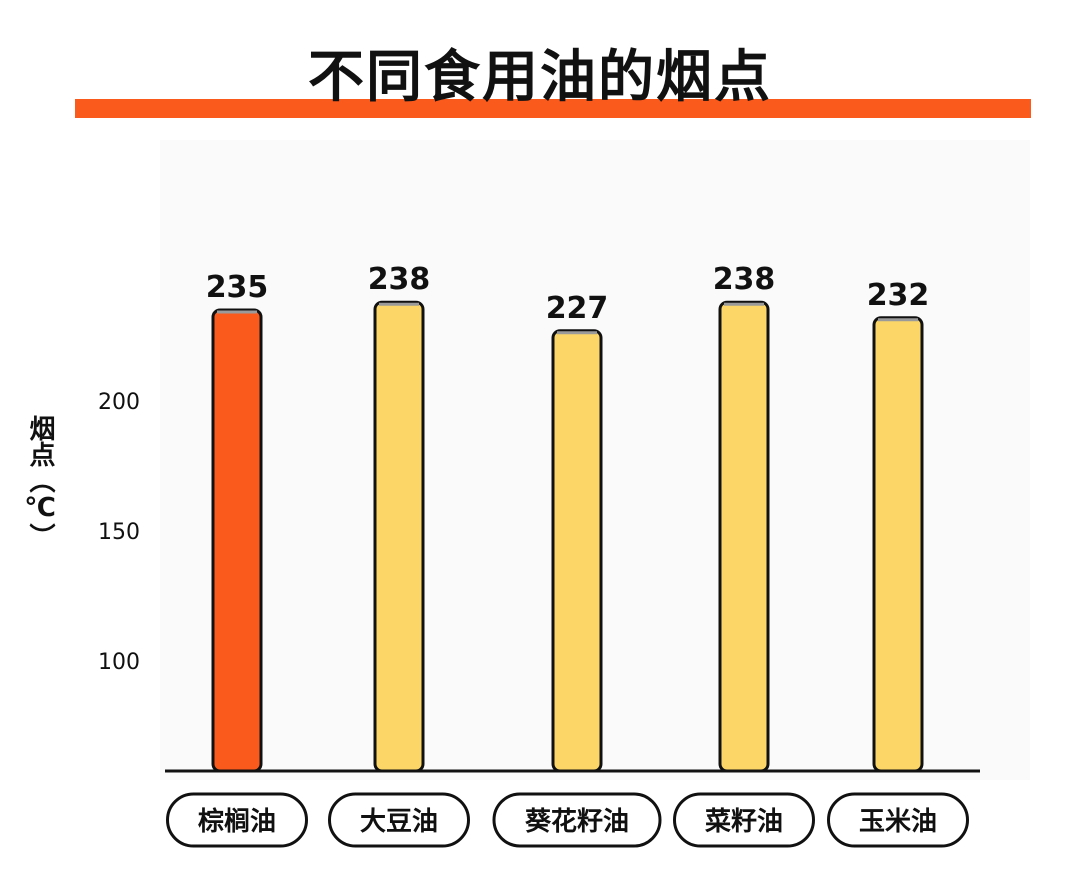 Image resolution: width=1080 pixels, height=874 pixels. What do you see at coordinates (577, 308) in the screenshot?
I see `bar-value-label: 227` at bounding box center [577, 308].